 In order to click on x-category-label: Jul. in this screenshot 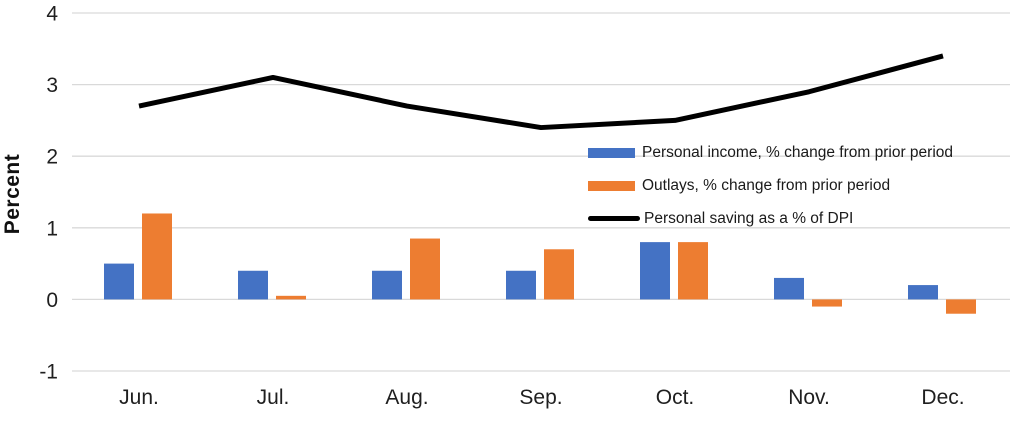, I will do `click(273, 397)`.